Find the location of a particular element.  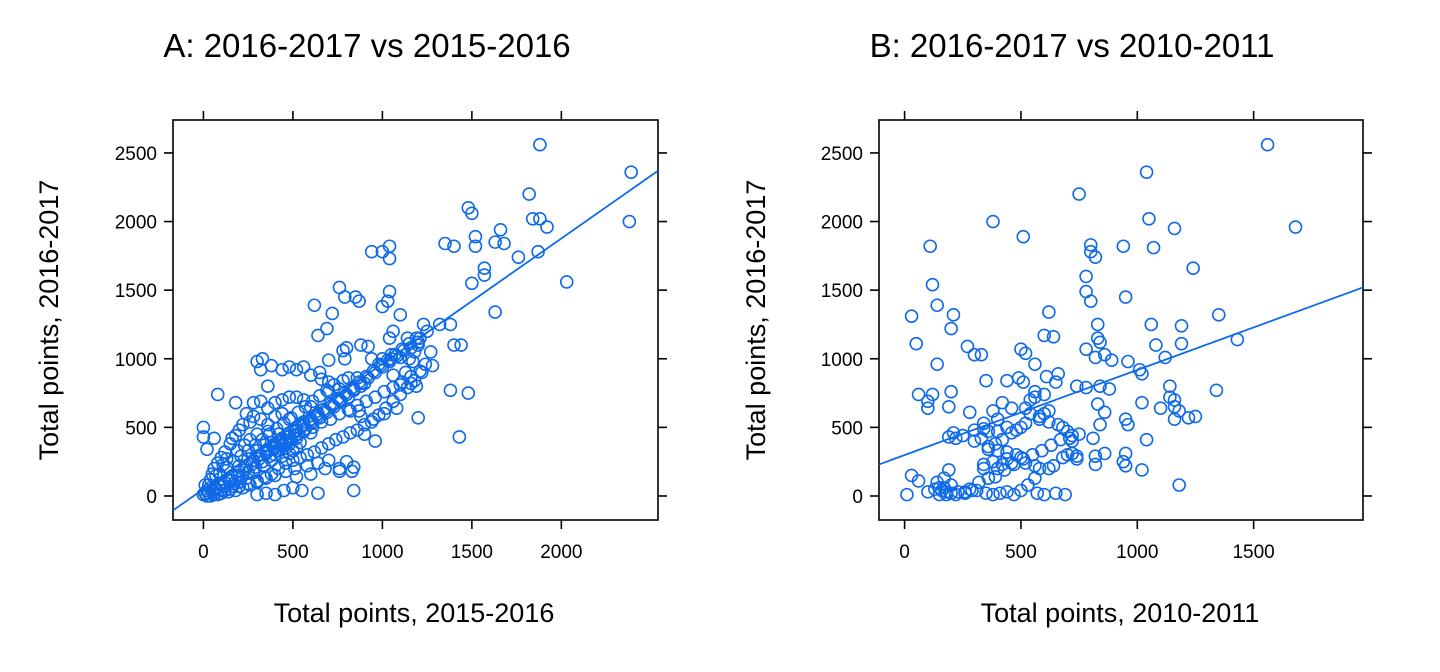

panel-a-y-tick-label: 0 is located at coordinates (151, 497).